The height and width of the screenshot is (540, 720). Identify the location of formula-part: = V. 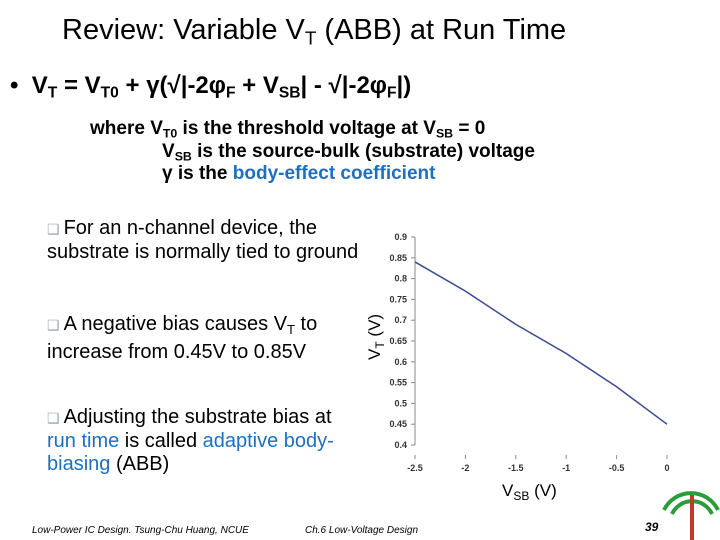
(79, 85).